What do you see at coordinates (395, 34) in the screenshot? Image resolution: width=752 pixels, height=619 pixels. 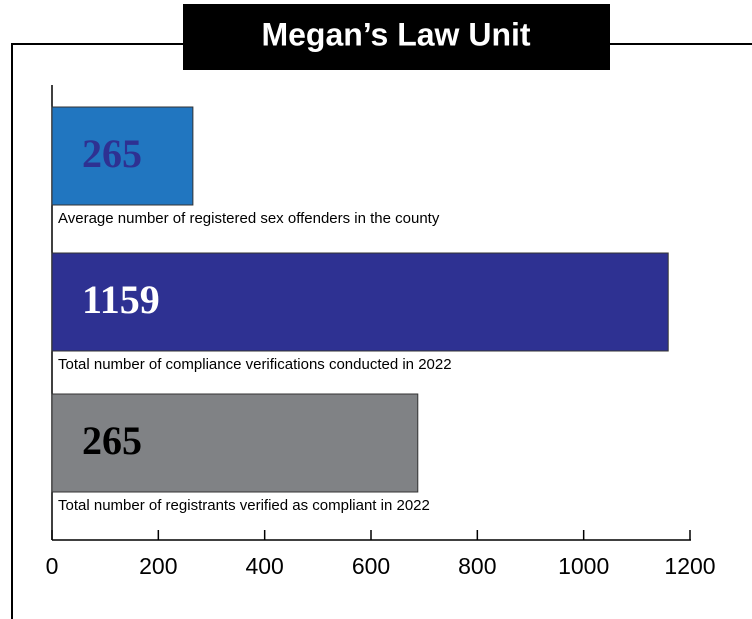 I see `chart-title: Megan’s Law Unit` at bounding box center [395, 34].